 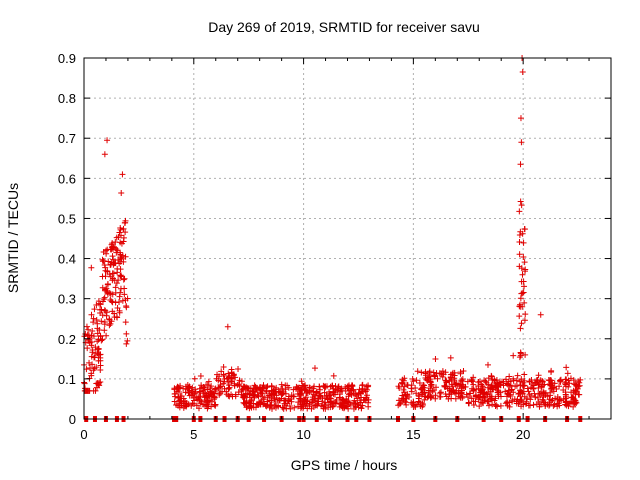 What do you see at coordinates (344, 465) in the screenshot?
I see `x-axis-label: GPS time / hours` at bounding box center [344, 465].